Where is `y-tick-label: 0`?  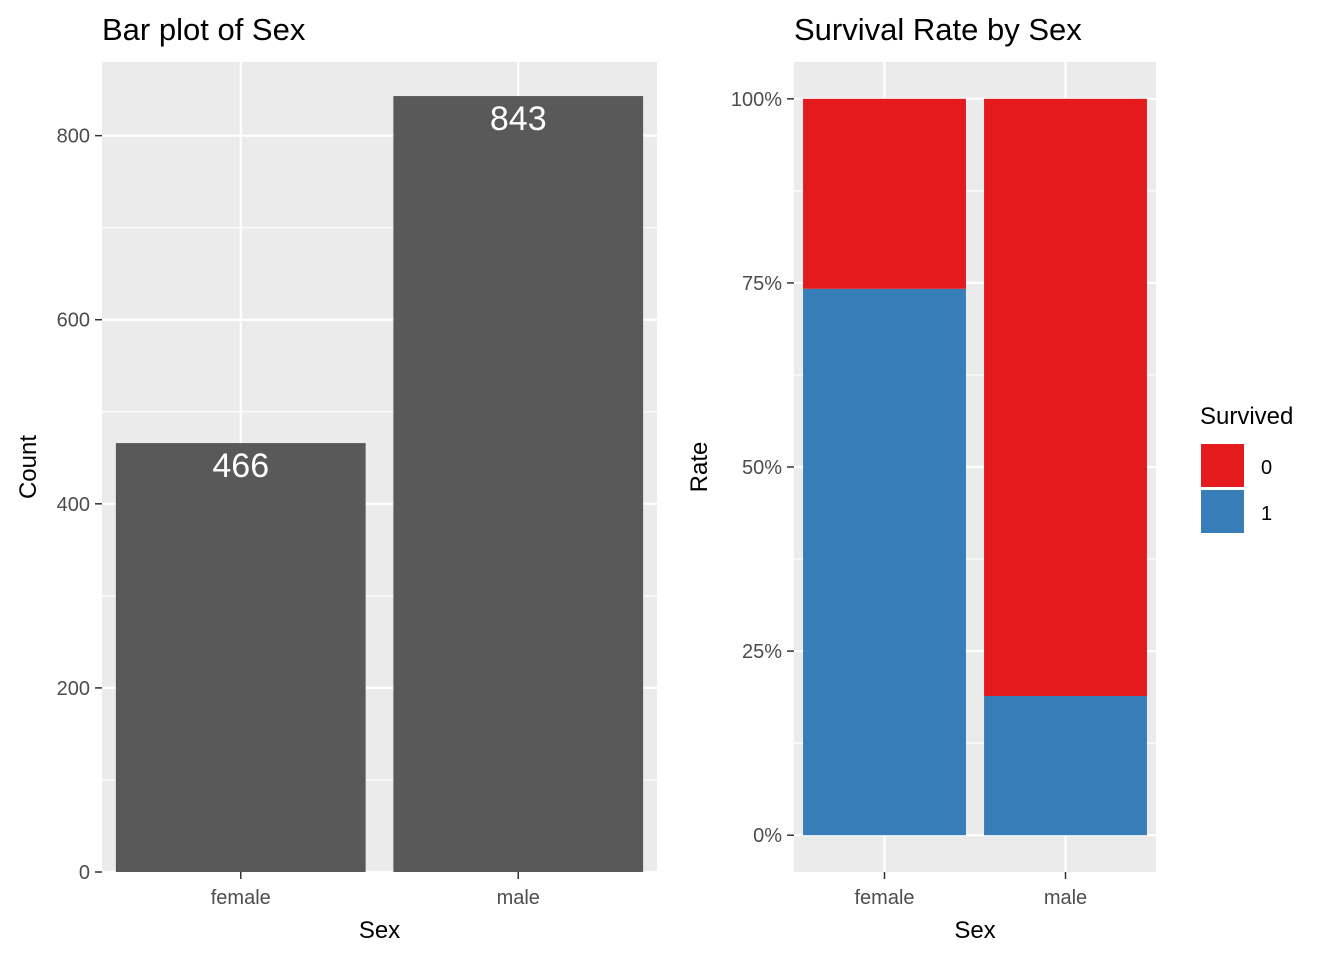
y-tick-label: 0 is located at coordinates (84, 873).